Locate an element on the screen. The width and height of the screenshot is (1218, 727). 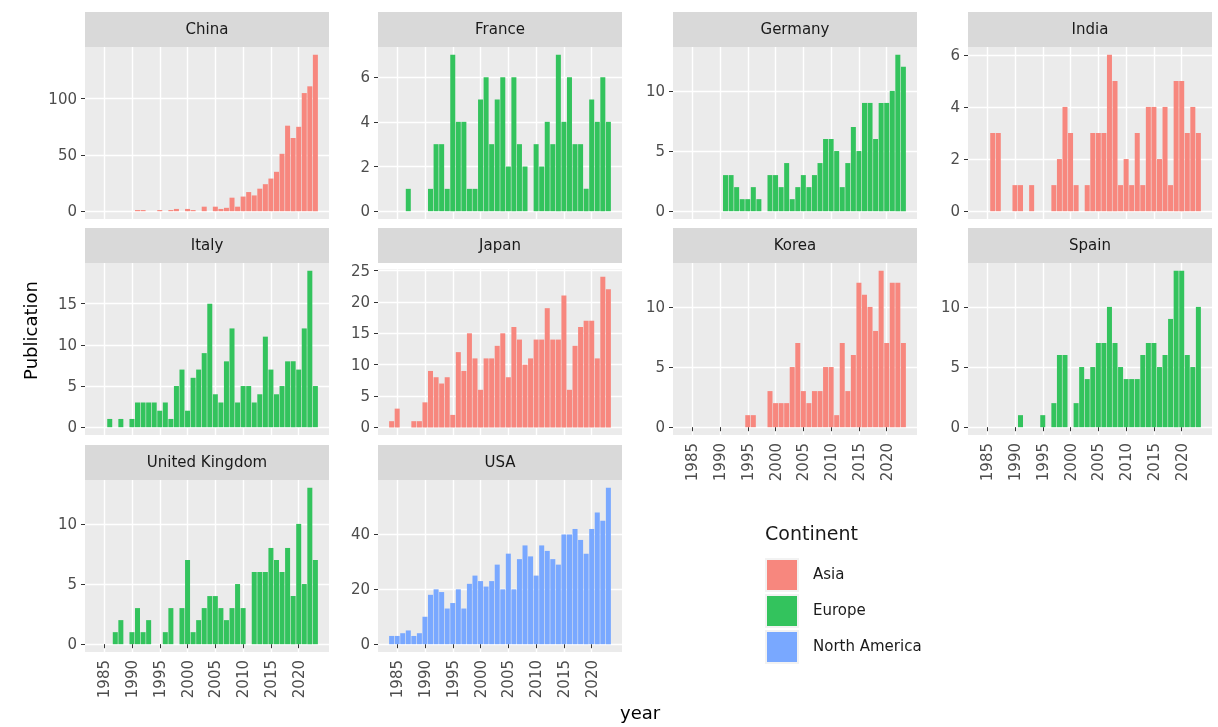
chart-title: France is located at coordinates (500, 29).